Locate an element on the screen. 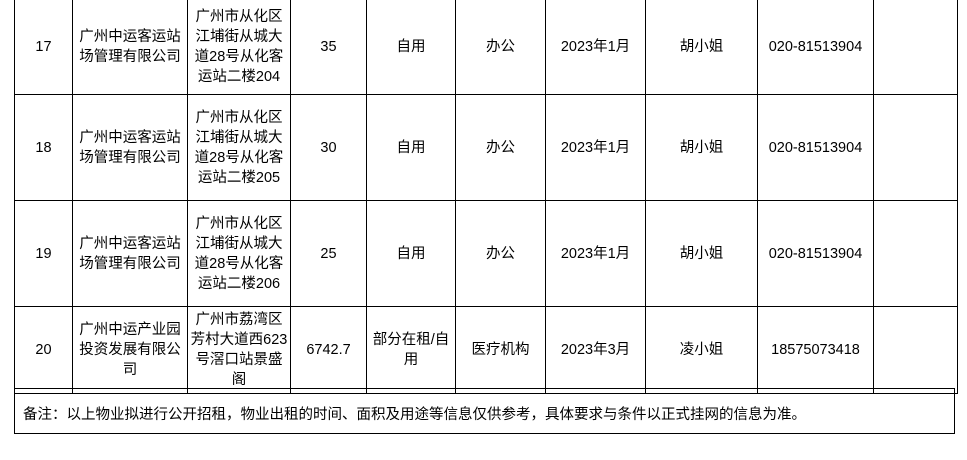  row-company: 广州中运产业园投资发展有限公司 is located at coordinates (130, 350).